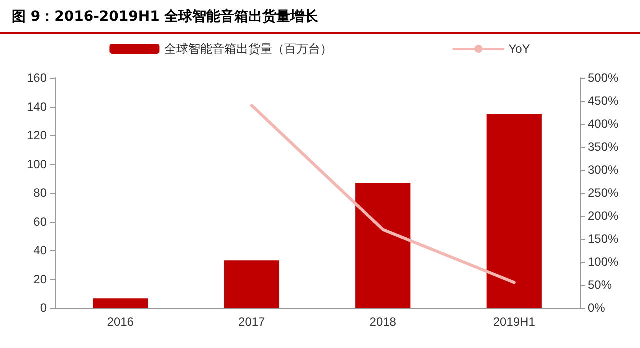 Image resolution: width=640 pixels, height=348 pixels. Describe the element at coordinates (519, 49) in the screenshot. I see `legend-label: YoY` at that location.